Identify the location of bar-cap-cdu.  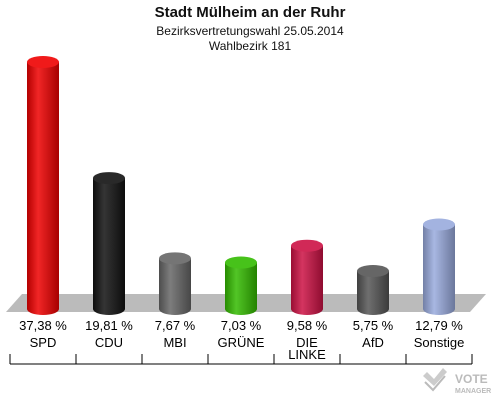
(109, 178).